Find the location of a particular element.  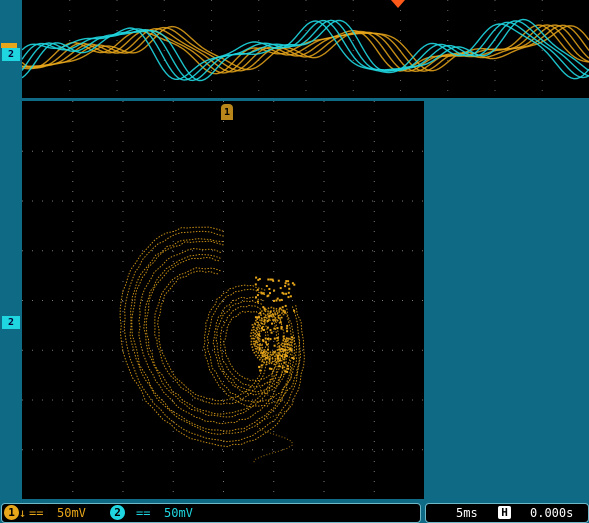

ch1-marker-label: 1 is located at coordinates (227, 112).